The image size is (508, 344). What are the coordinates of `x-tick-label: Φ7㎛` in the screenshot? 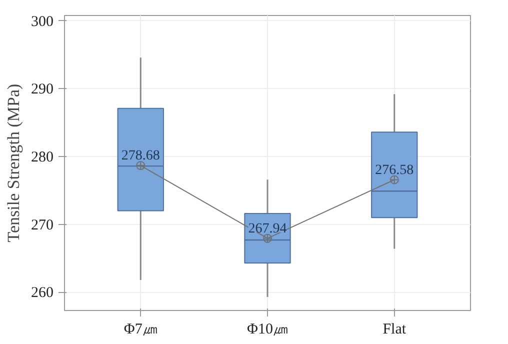 It's located at (141, 330).